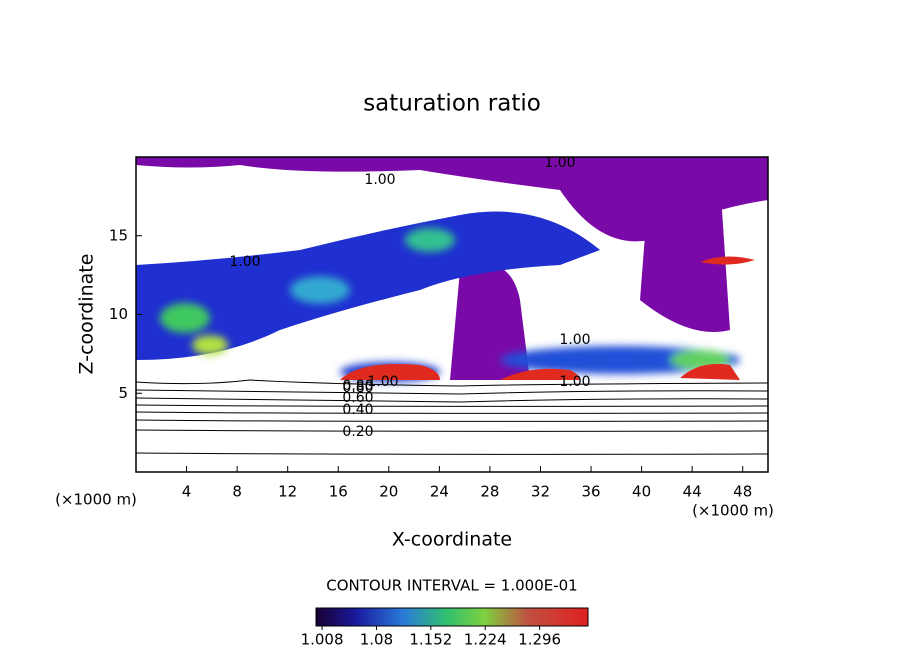 The width and height of the screenshot is (904, 658). Describe the element at coordinates (237, 492) in the screenshot. I see `x-tick-label: 8` at that location.